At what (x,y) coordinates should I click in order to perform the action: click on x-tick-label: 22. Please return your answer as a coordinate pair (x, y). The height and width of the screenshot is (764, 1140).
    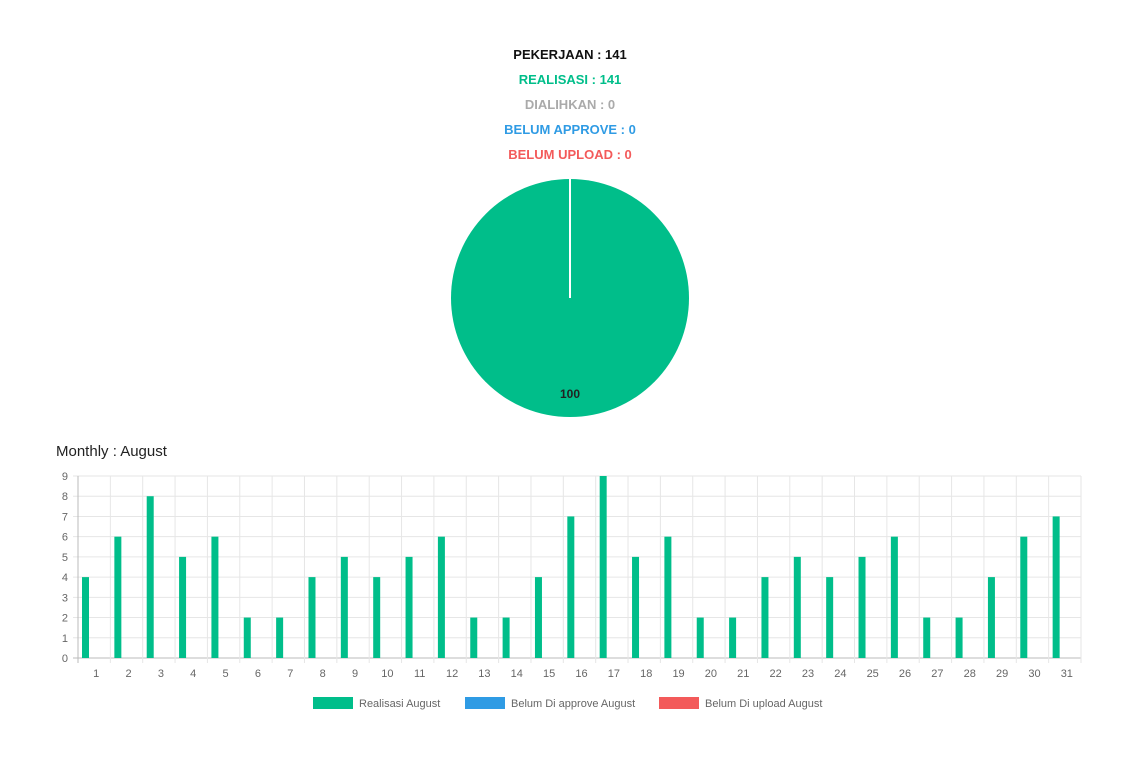
    Looking at the image, I should click on (776, 674).